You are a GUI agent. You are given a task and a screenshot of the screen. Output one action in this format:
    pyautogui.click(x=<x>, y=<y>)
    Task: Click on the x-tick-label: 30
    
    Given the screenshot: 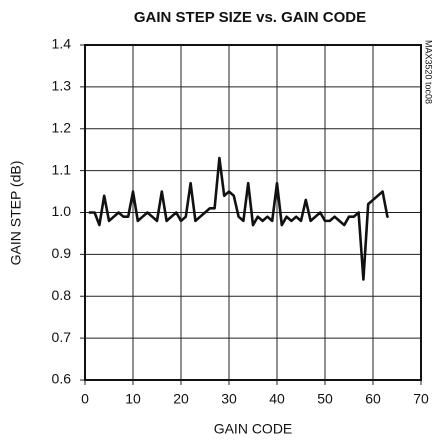 What is the action you would take?
    pyautogui.click(x=229, y=399)
    